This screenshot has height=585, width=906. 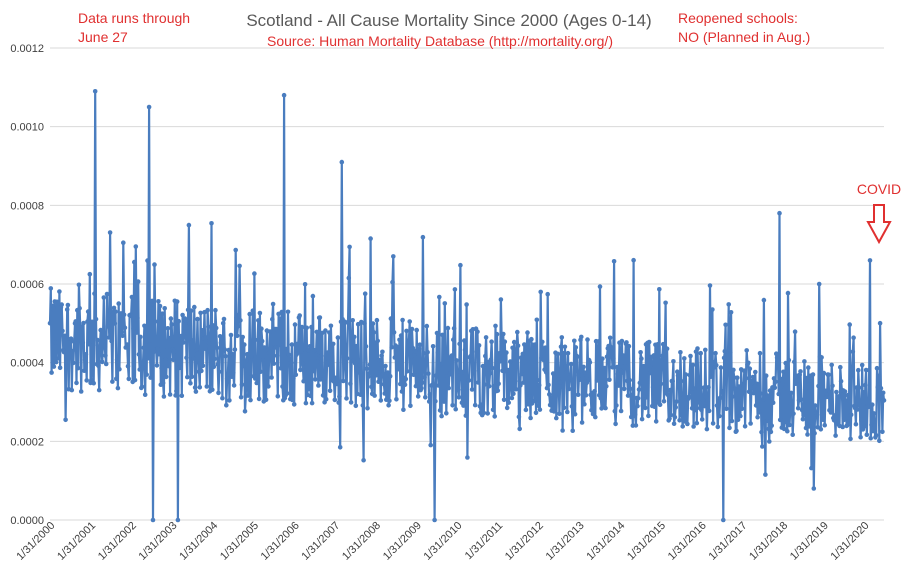 I want to click on x-tick-label: 1/31/2008, so click(x=361, y=541).